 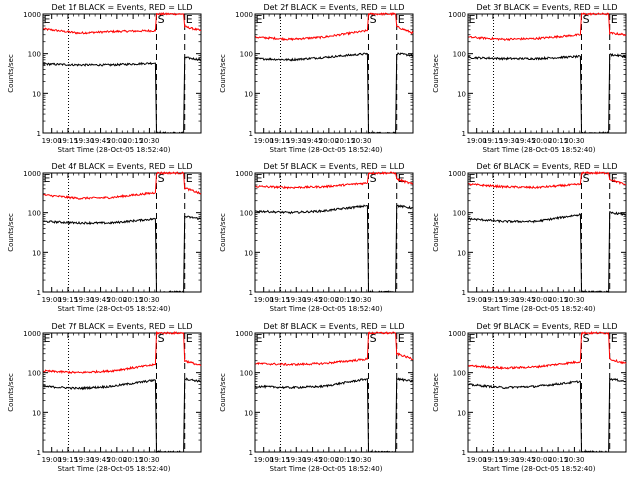 I want to click on panel-title: Det 7f BLACK = Events, RED = LLD, so click(x=121, y=326).